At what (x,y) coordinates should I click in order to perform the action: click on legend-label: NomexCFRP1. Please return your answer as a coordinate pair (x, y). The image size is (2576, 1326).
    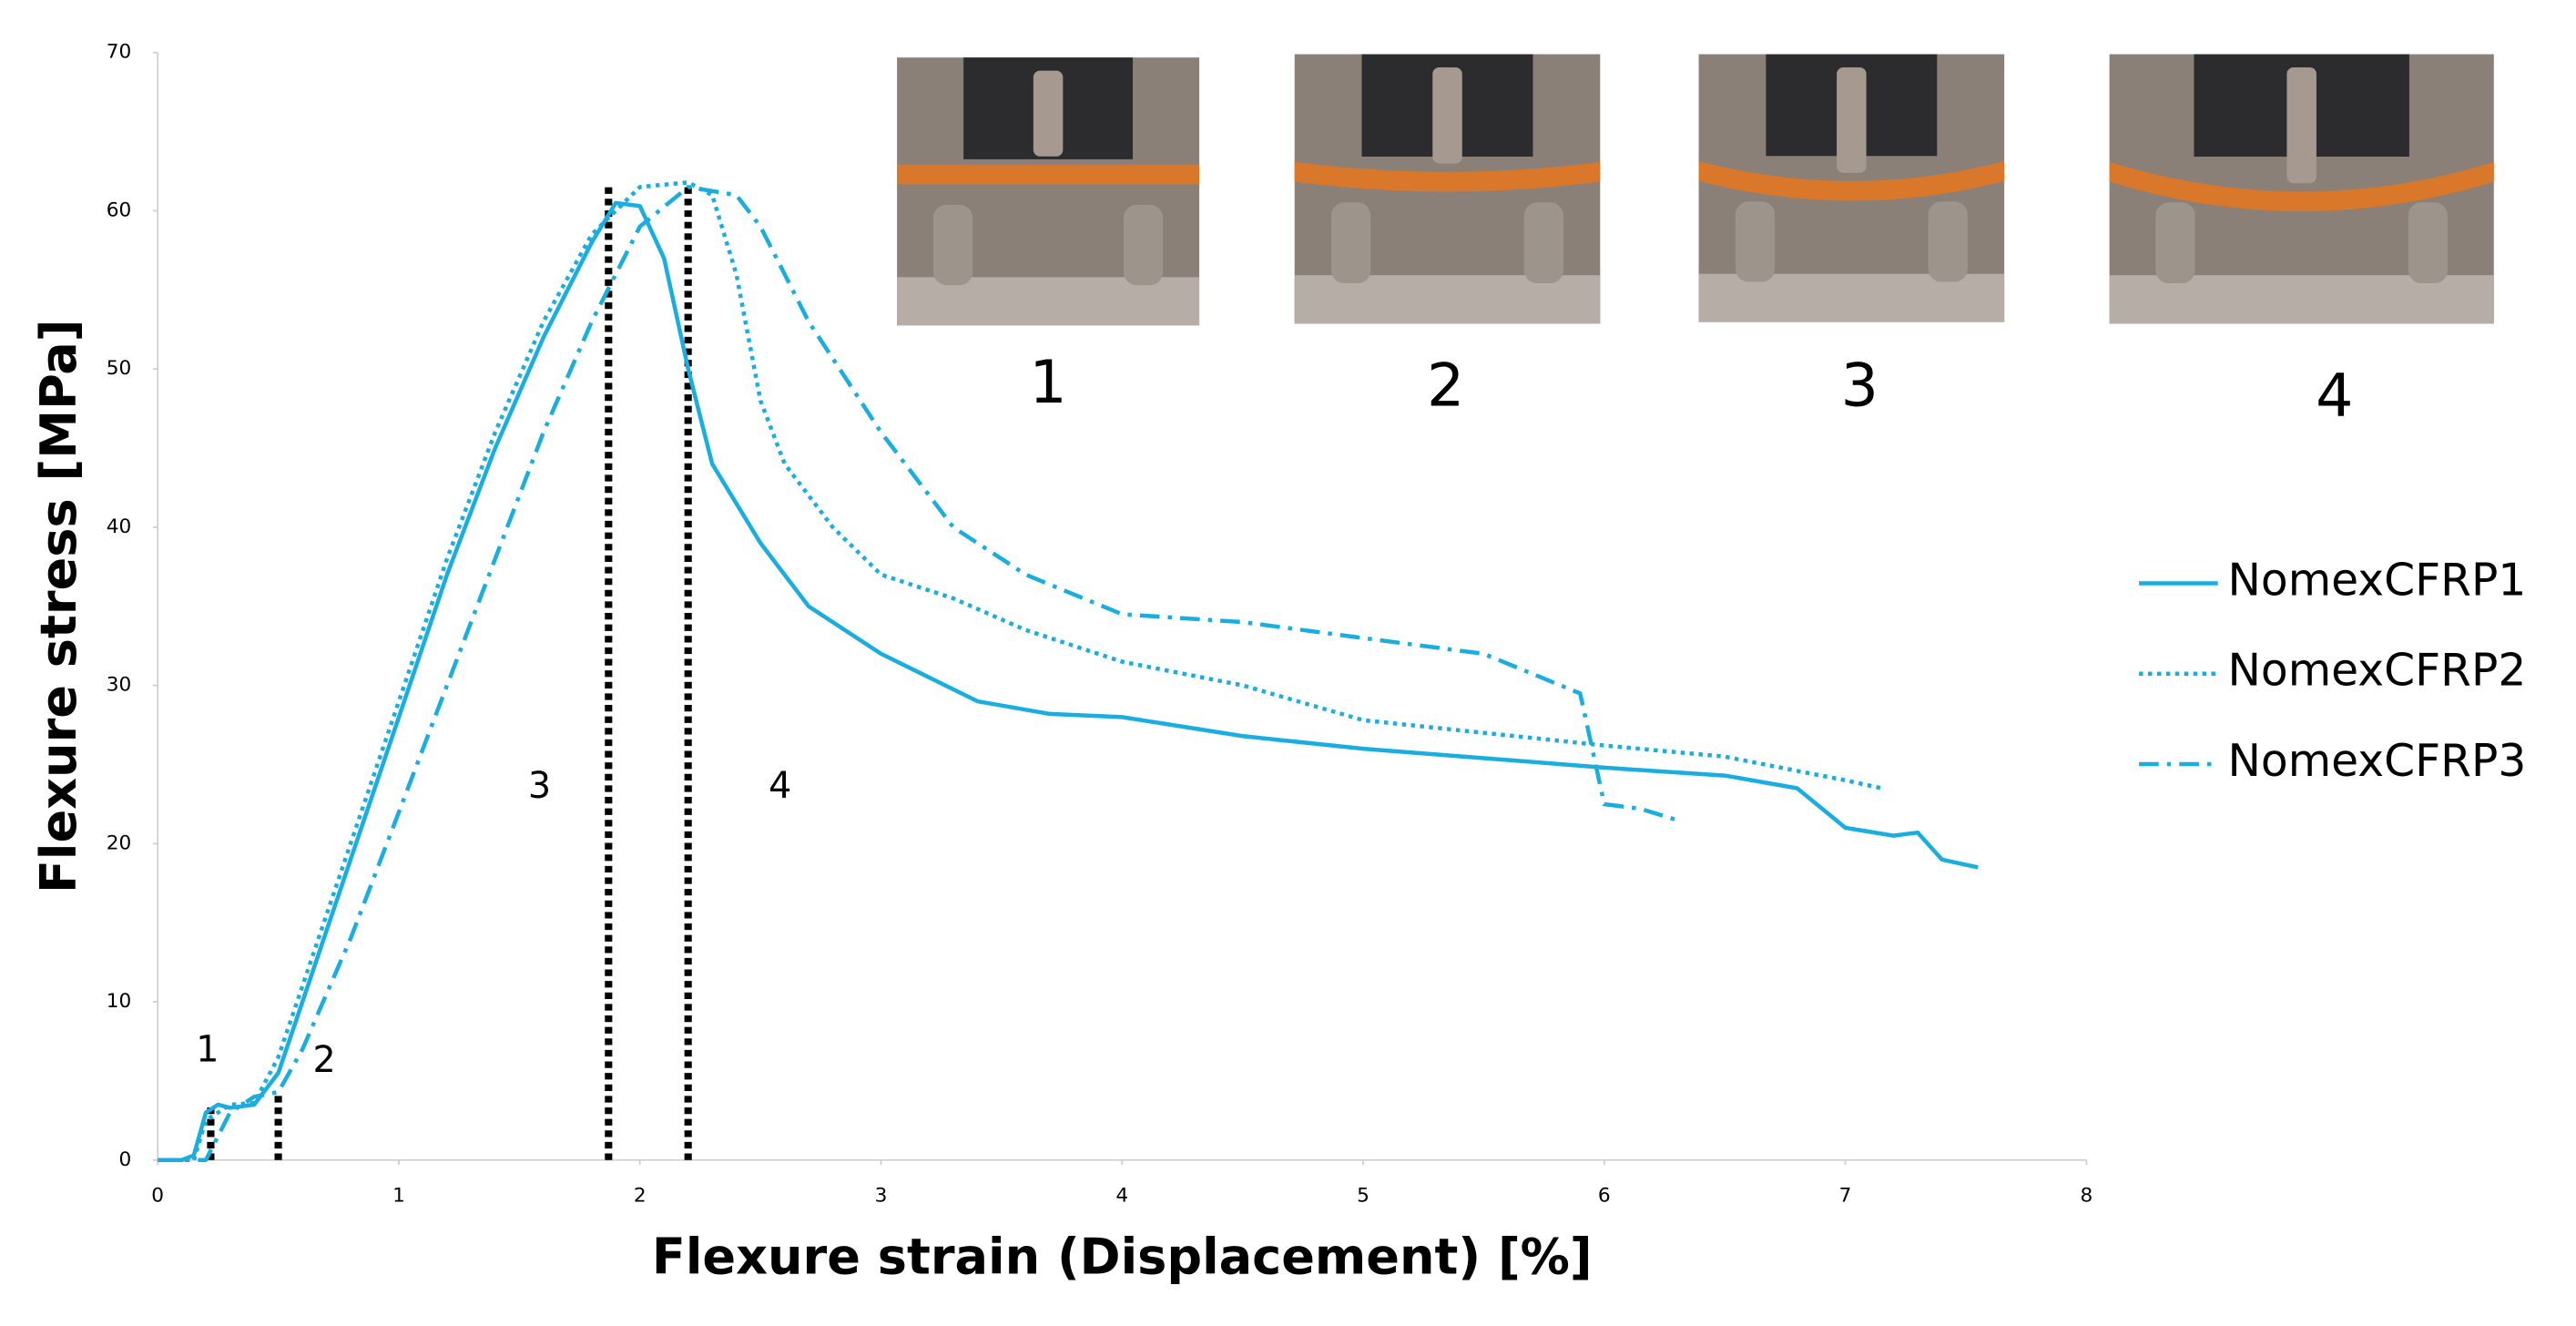
    Looking at the image, I should click on (2378, 581).